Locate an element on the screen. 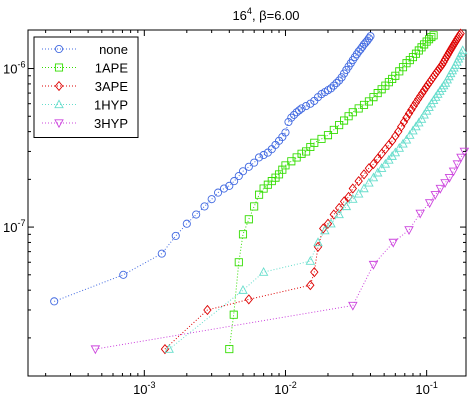 This screenshot has height=403, width=472. y-tick-label: 10-6 is located at coordinates (14, 68).